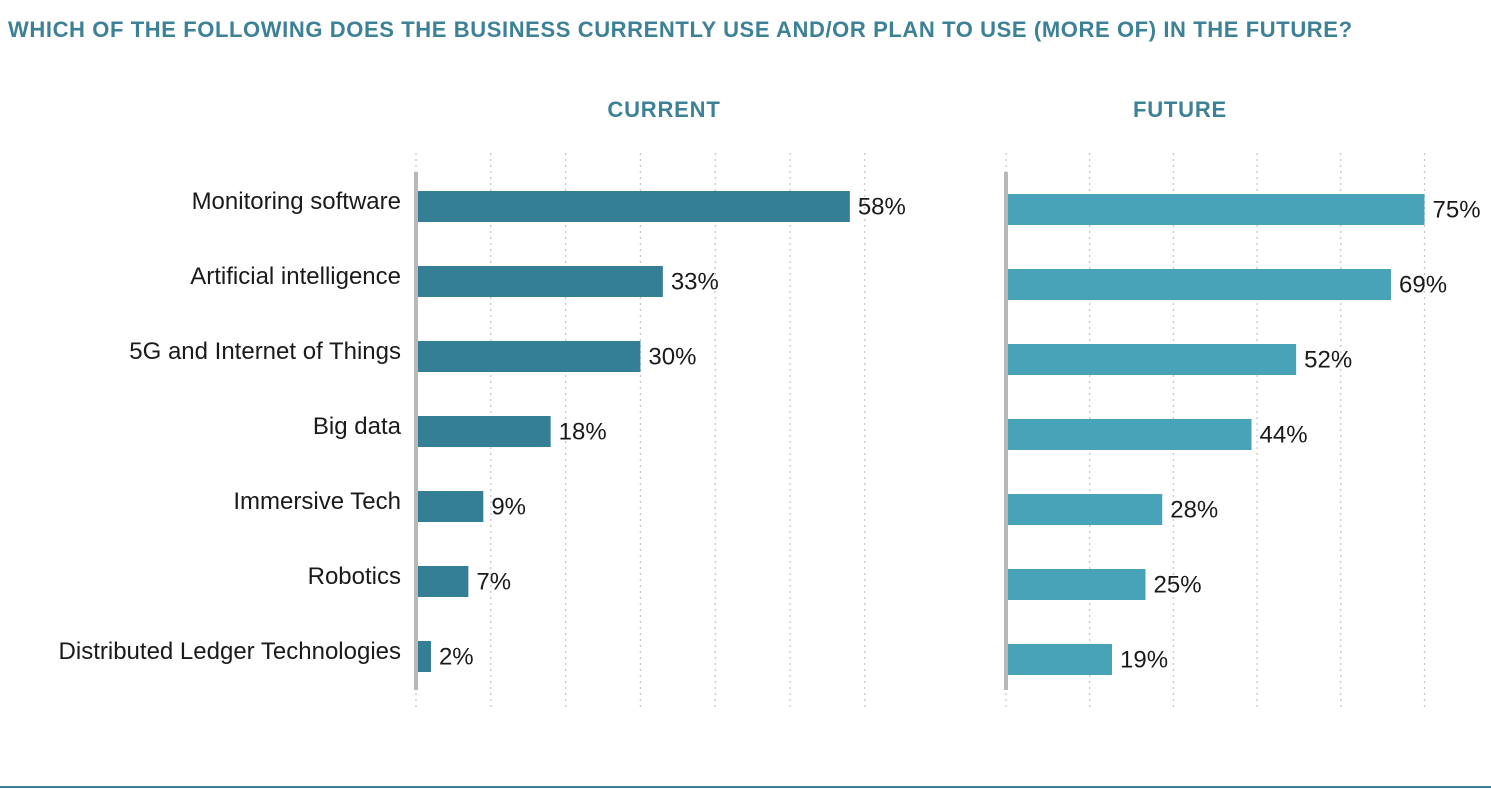  Describe the element at coordinates (695, 282) in the screenshot. I see `current-value-label: 33%` at that location.